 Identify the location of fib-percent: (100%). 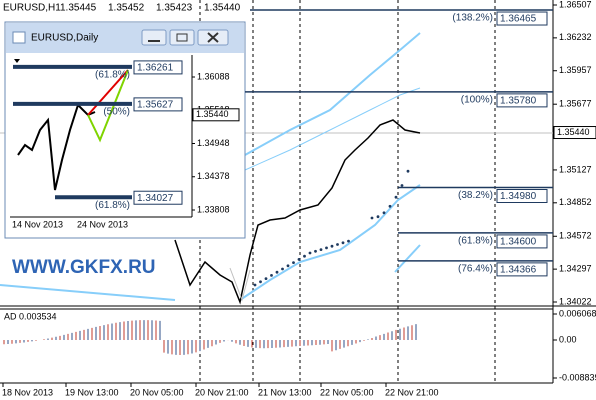
(477, 100).